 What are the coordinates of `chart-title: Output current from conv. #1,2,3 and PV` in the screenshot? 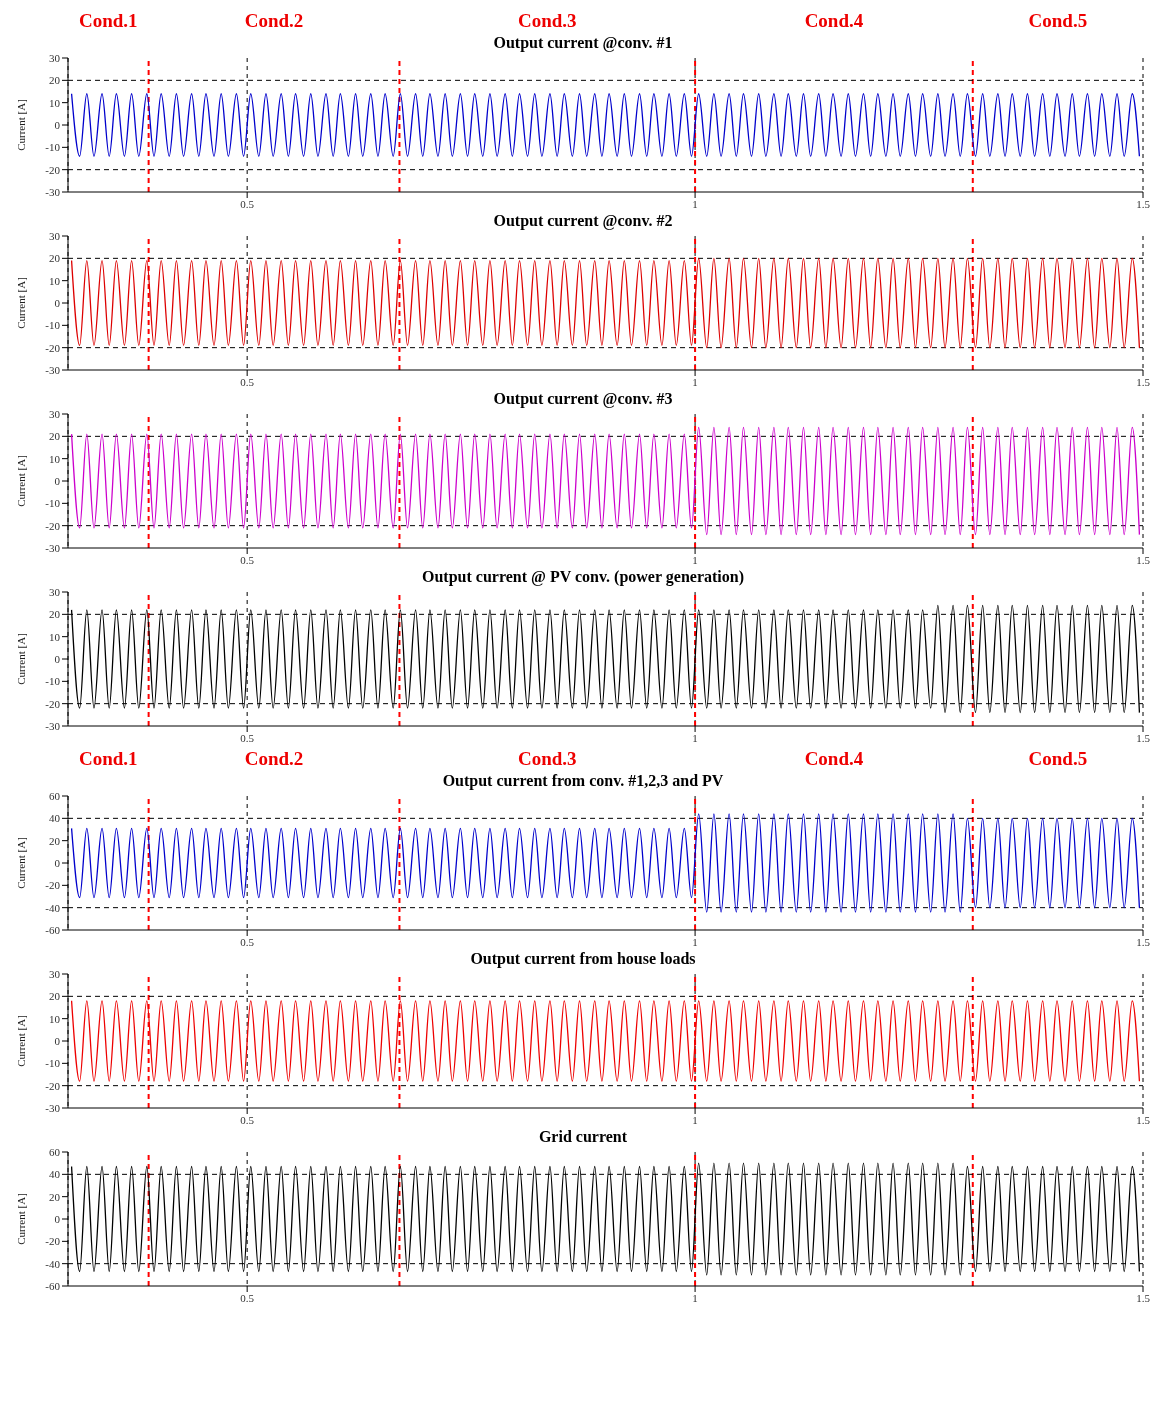 It's located at (583, 780).